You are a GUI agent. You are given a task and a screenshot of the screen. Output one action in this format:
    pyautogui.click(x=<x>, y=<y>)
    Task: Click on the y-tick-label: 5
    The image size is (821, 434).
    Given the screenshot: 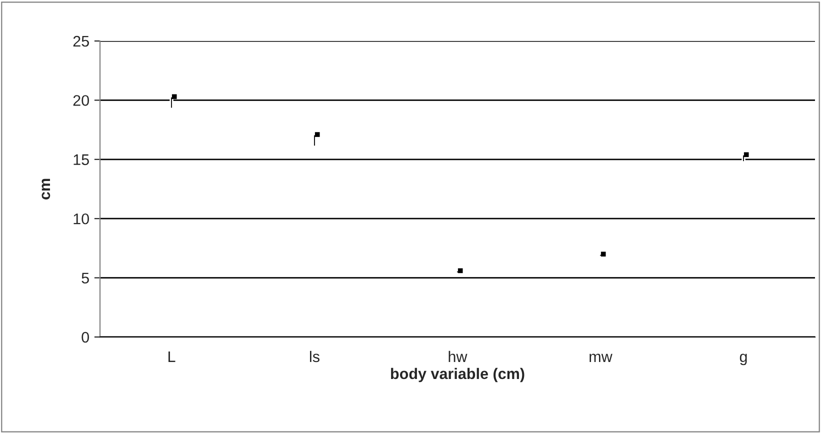 What is the action you would take?
    pyautogui.click(x=85, y=278)
    